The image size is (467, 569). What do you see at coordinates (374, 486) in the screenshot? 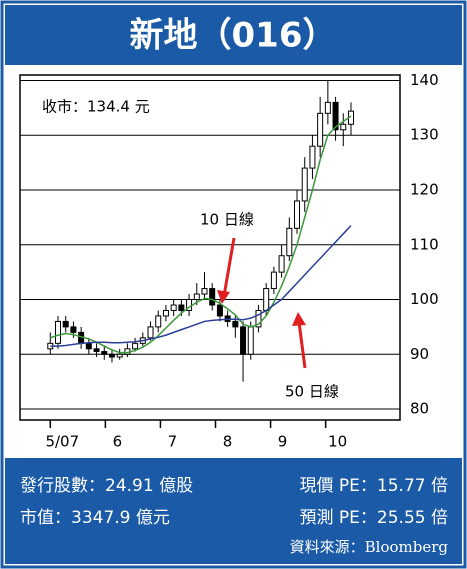
I see `footer-text: 現價 PE：15.77 倍` at bounding box center [374, 486].